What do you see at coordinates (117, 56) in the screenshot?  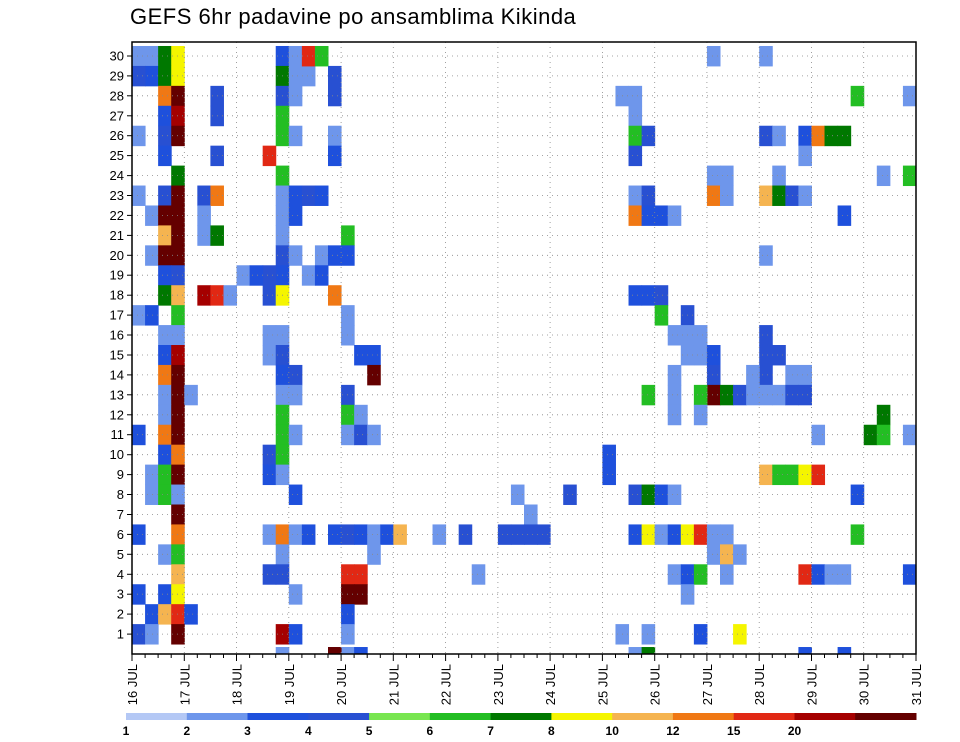 I see `y-tick-label: 30` at bounding box center [117, 56].